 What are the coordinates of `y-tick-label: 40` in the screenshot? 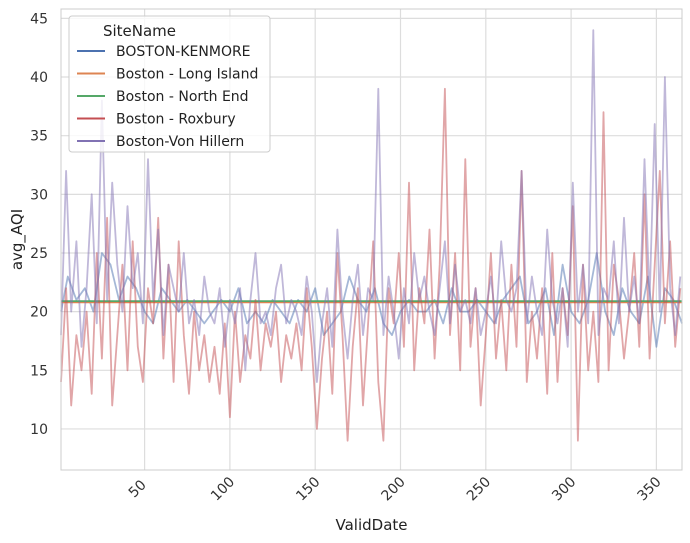 It's located at (39, 78).